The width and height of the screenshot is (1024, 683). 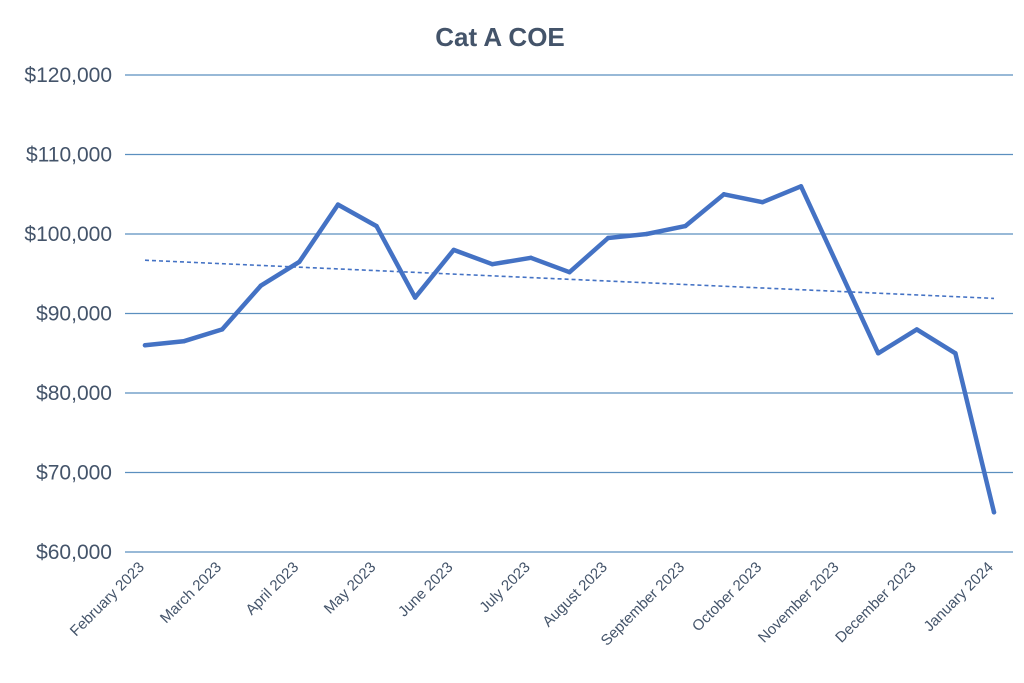 What do you see at coordinates (504, 587) in the screenshot?
I see `x-tick-label: July 2023` at bounding box center [504, 587].